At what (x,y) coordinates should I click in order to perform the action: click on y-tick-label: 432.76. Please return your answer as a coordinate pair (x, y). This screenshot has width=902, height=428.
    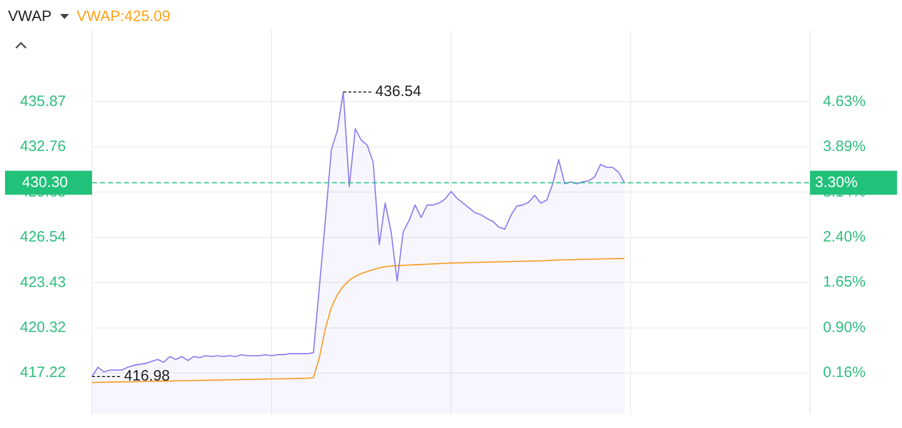
    Looking at the image, I should click on (43, 147).